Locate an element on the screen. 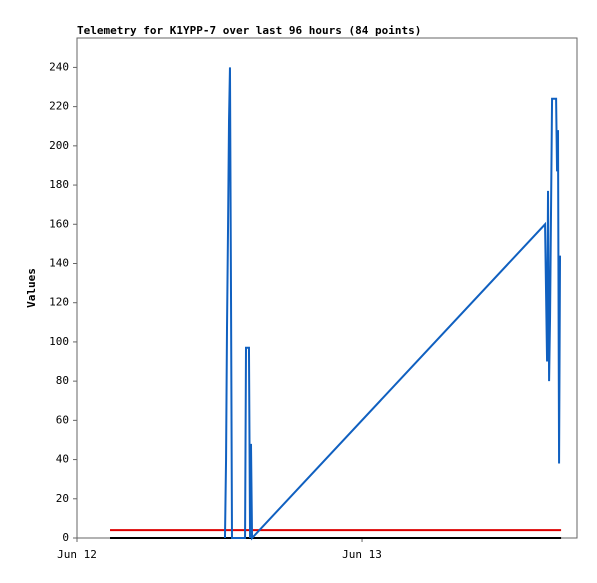  y-tick-label: 60 is located at coordinates (62, 419).